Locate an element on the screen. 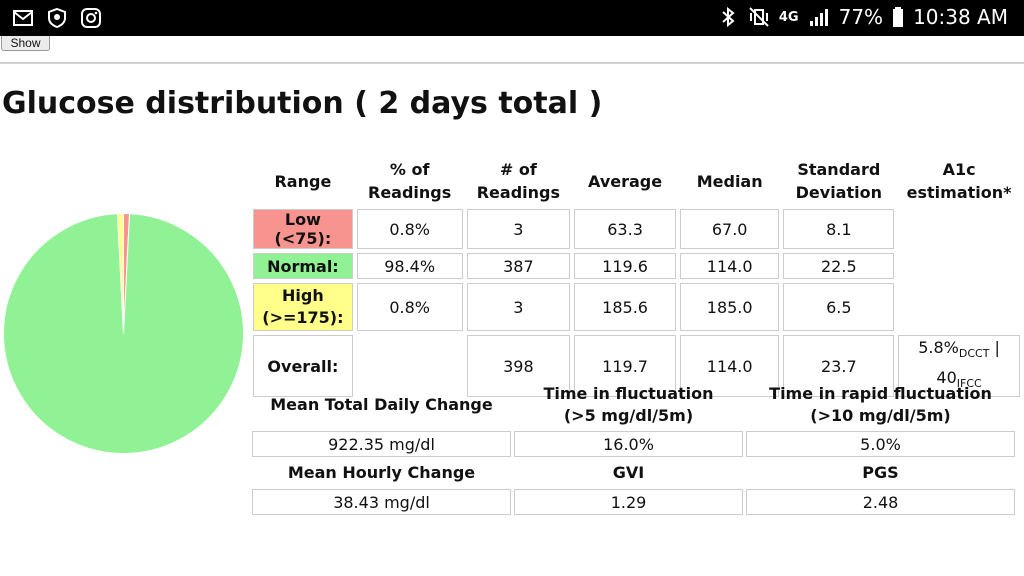 The image size is (1024, 576). pgs-header: PGS is located at coordinates (880, 472).